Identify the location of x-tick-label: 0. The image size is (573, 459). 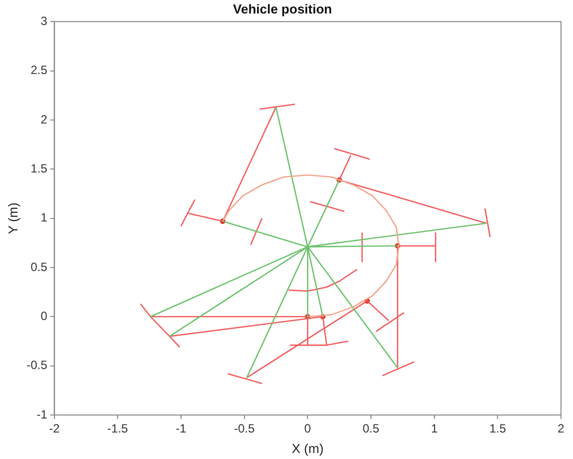
(308, 429).